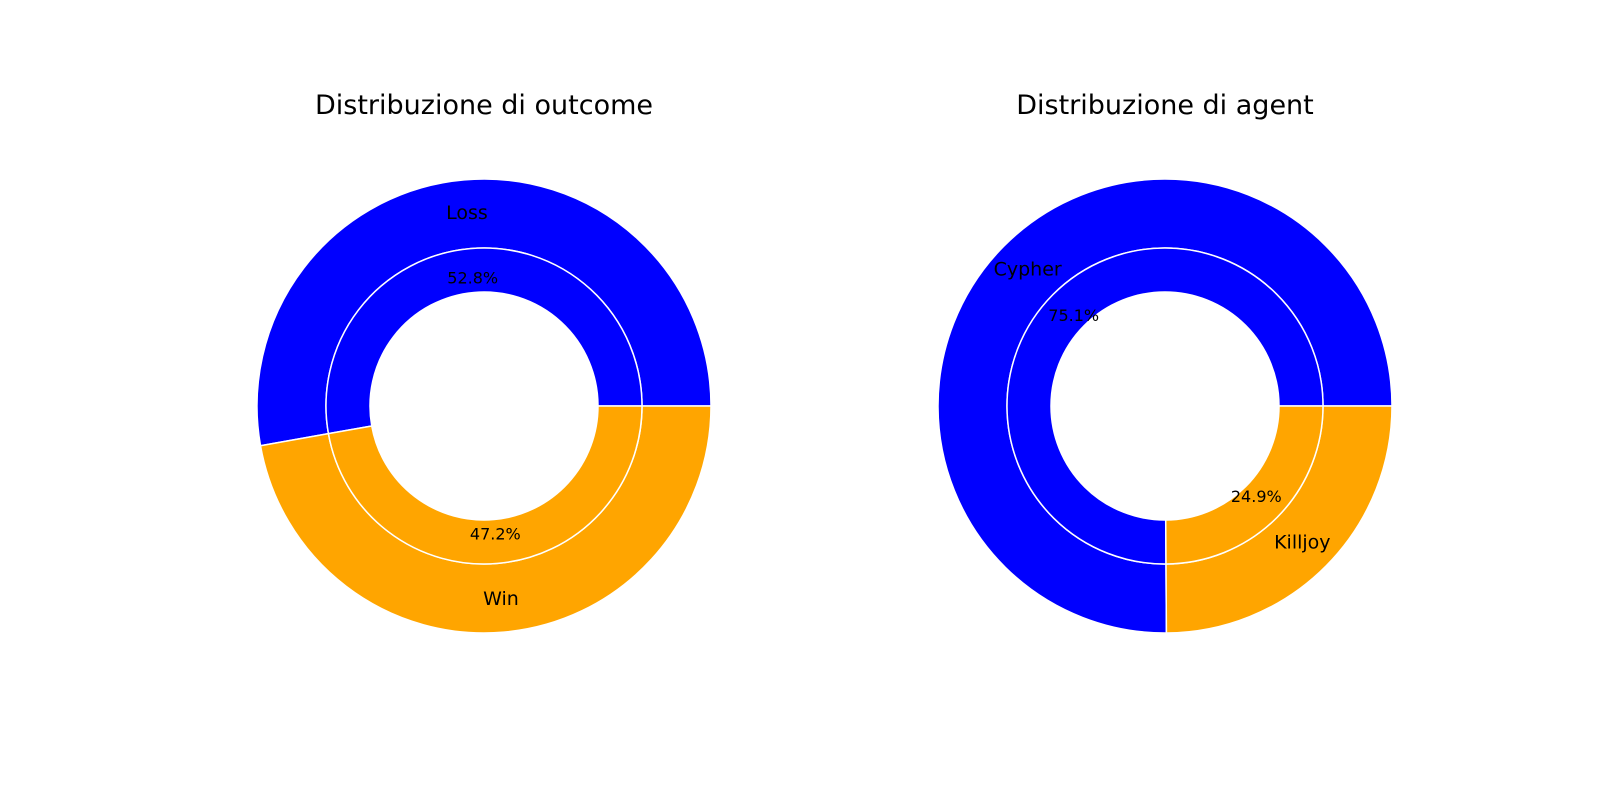 The width and height of the screenshot is (1600, 800). I want to click on inner-slice-cypher, so click(1165, 406).